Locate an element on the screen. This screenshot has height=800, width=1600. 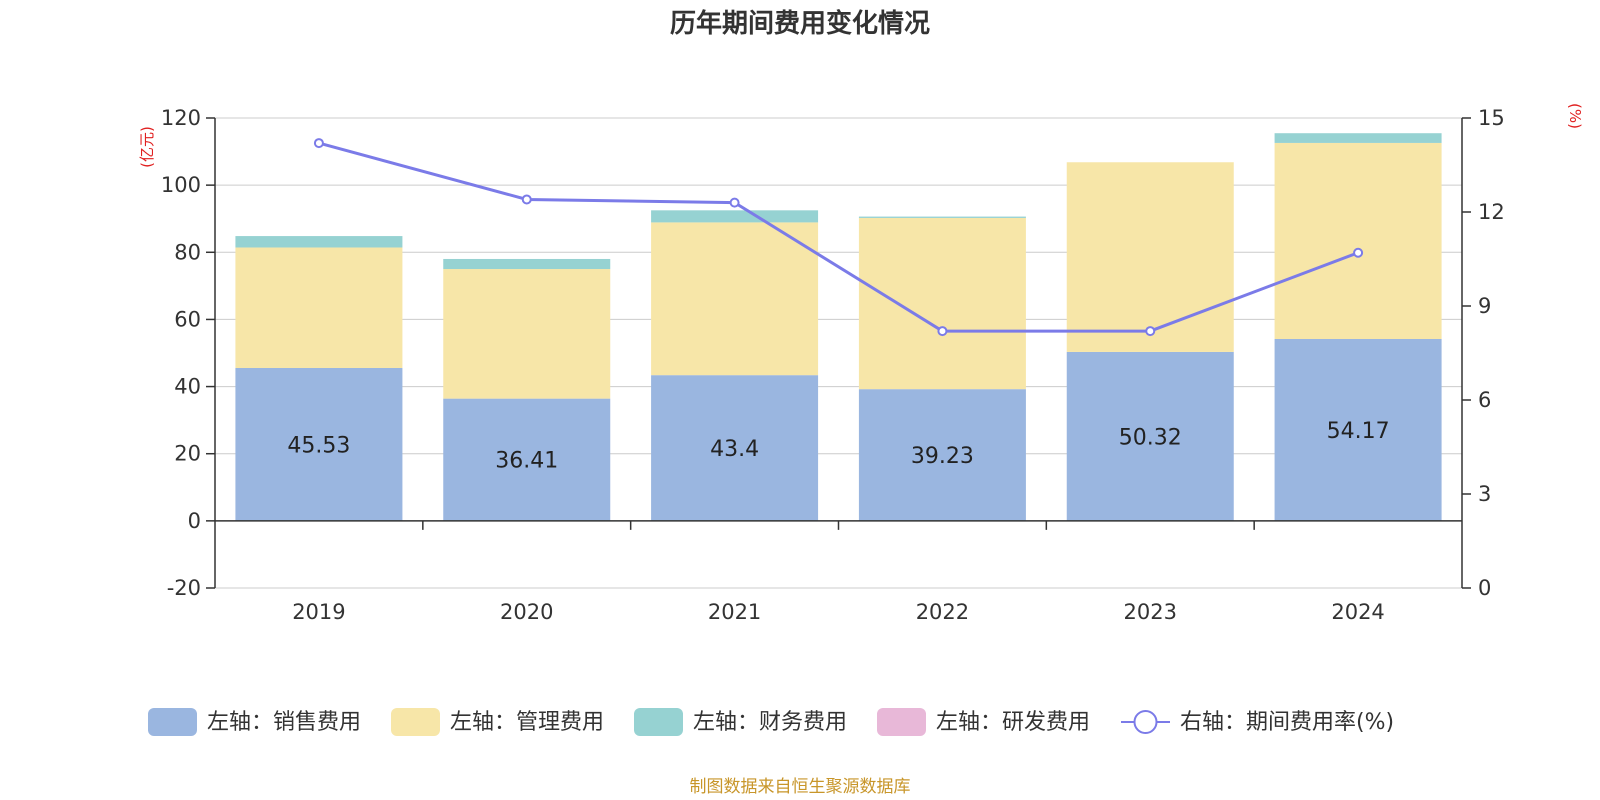
left-tick-label: -20 is located at coordinates (184, 588).